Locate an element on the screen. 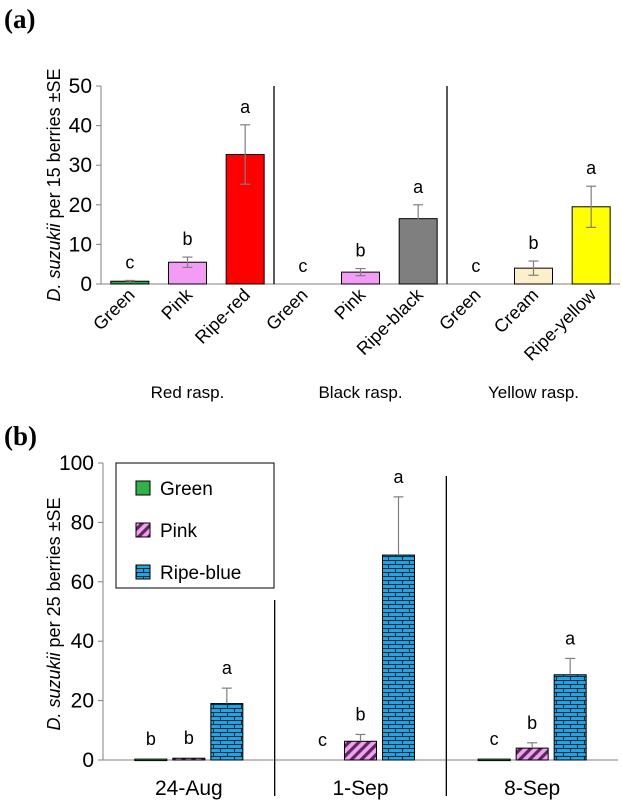 The height and width of the screenshot is (807, 622). panel-b-y-tick-label: 40 is located at coordinates (82, 641).